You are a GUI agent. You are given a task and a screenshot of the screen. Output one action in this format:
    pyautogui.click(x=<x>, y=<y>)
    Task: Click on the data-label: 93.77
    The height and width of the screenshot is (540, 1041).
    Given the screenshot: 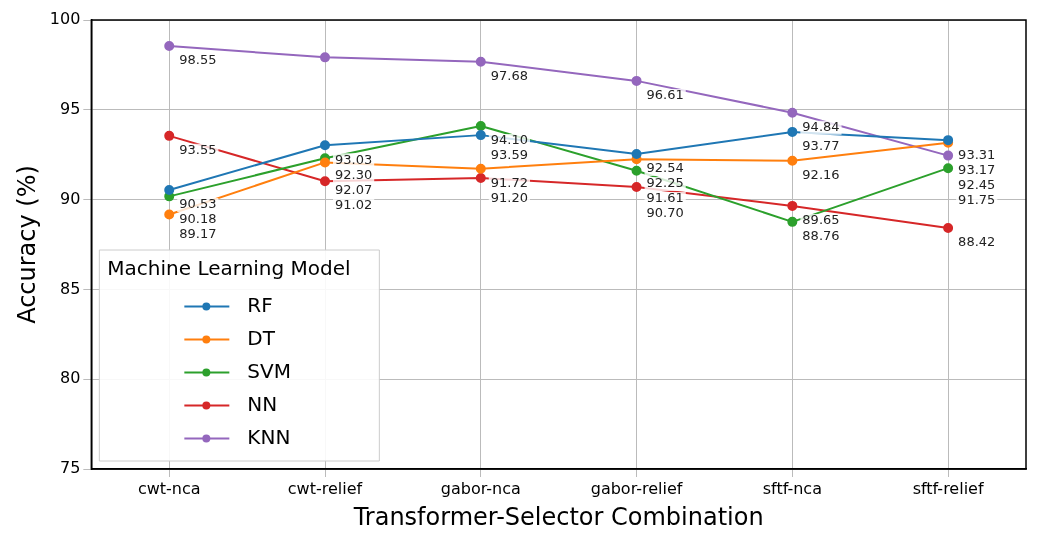 What is the action you would take?
    pyautogui.click(x=821, y=146)
    